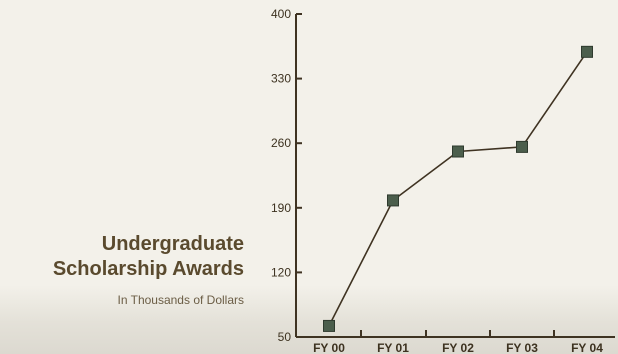 The height and width of the screenshot is (354, 618). Describe the element at coordinates (281, 272) in the screenshot. I see `y-tick-label: 120` at that location.